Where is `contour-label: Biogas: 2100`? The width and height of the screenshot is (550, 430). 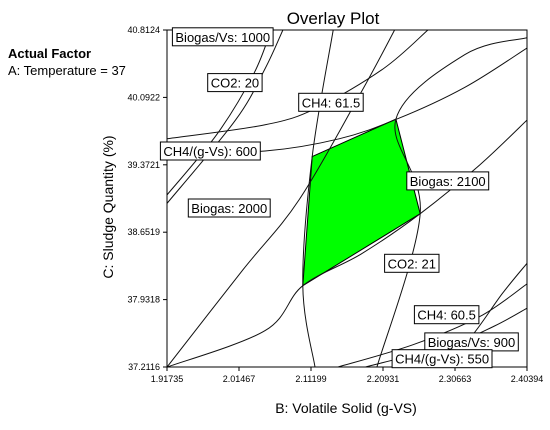
contour-label: Biogas: 2100 is located at coordinates (448, 181).